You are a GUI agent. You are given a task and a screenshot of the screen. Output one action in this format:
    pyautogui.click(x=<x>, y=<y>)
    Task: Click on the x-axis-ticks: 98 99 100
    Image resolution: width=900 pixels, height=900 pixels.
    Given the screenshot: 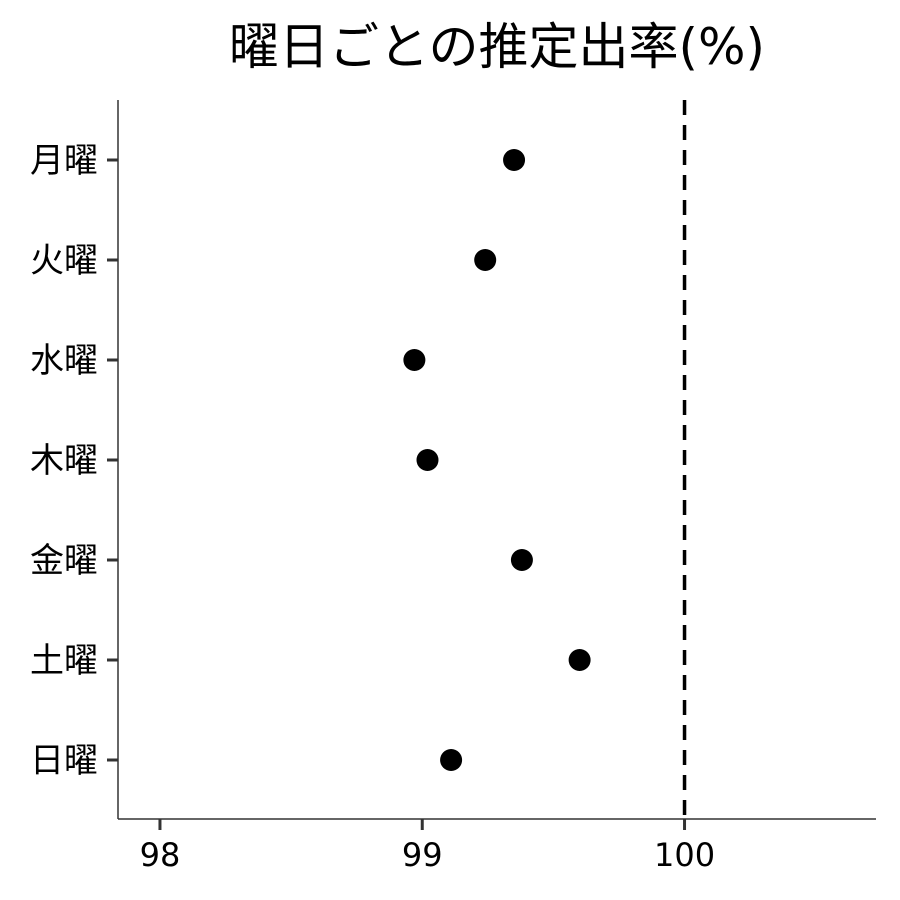 What is the action you would take?
    pyautogui.click(x=427, y=846)
    